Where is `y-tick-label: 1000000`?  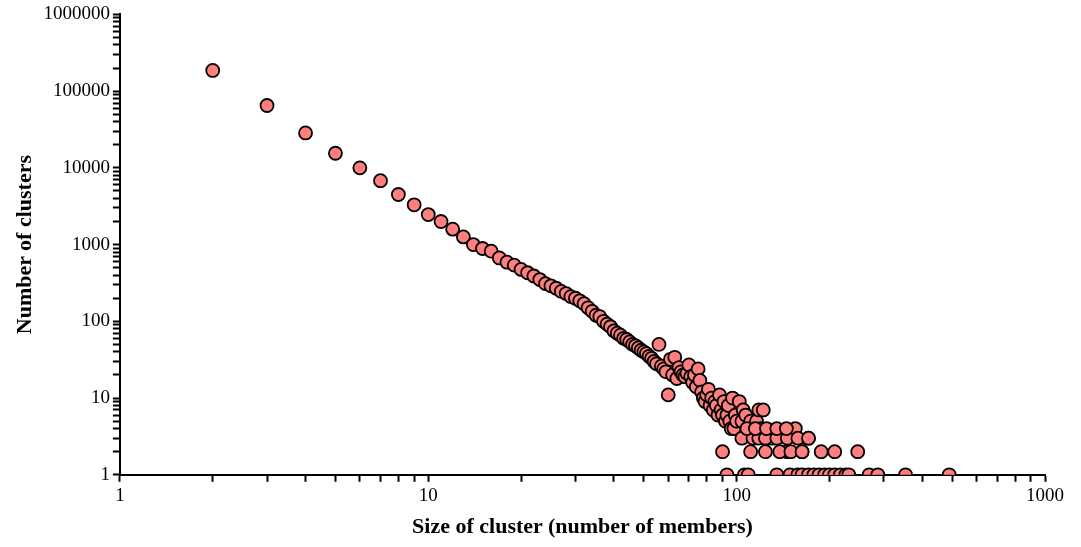
y-tick-label: 1000000 is located at coordinates (76, 13).